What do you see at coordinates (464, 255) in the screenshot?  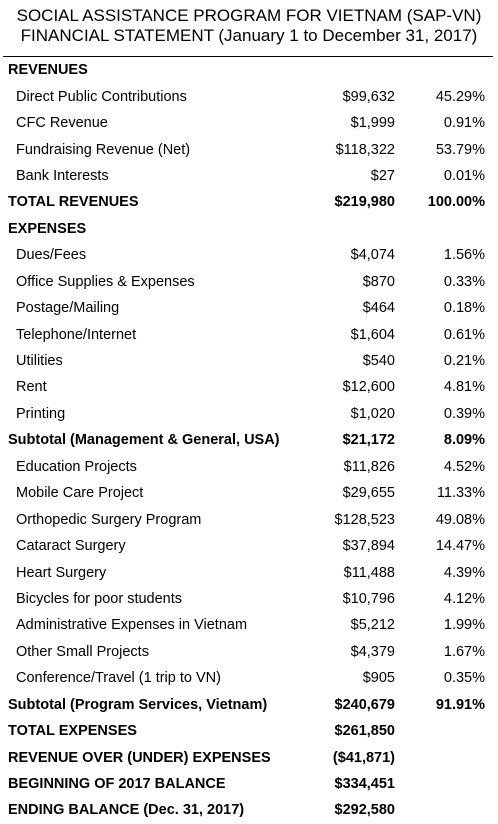 I see `row-percent: 1.56%` at bounding box center [464, 255].